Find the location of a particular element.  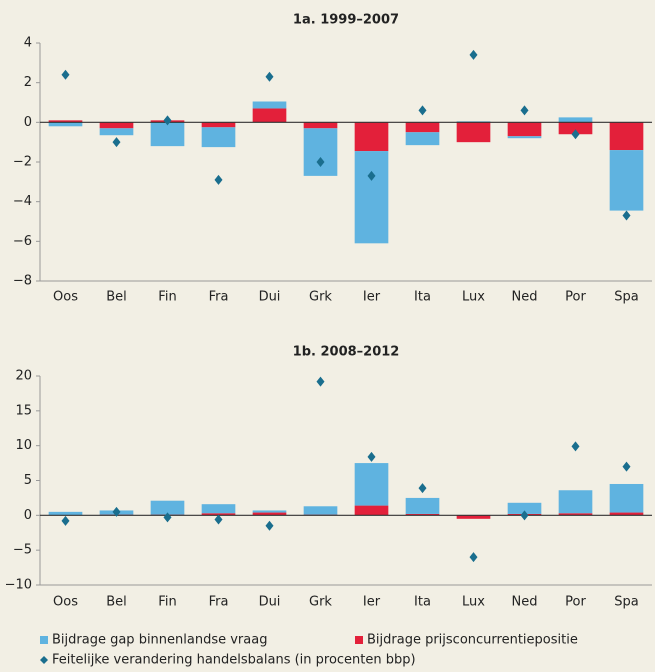

chart-title: 1a. 1999–2007 is located at coordinates (346, 20).